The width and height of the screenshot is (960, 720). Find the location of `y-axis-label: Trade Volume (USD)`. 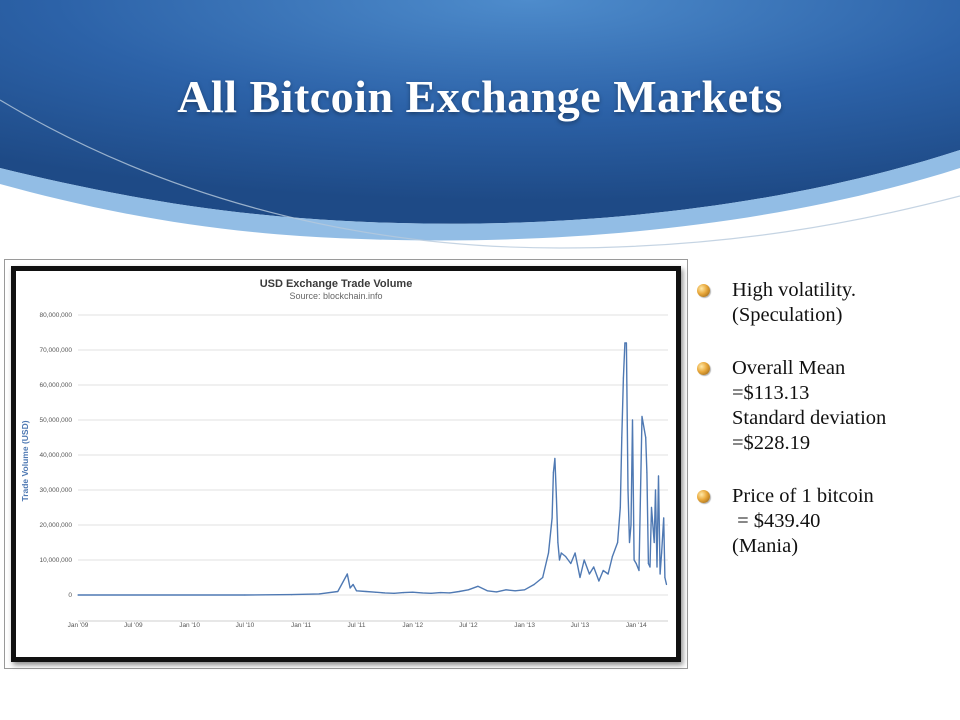

y-axis-label: Trade Volume (USD) is located at coordinates (25, 460).